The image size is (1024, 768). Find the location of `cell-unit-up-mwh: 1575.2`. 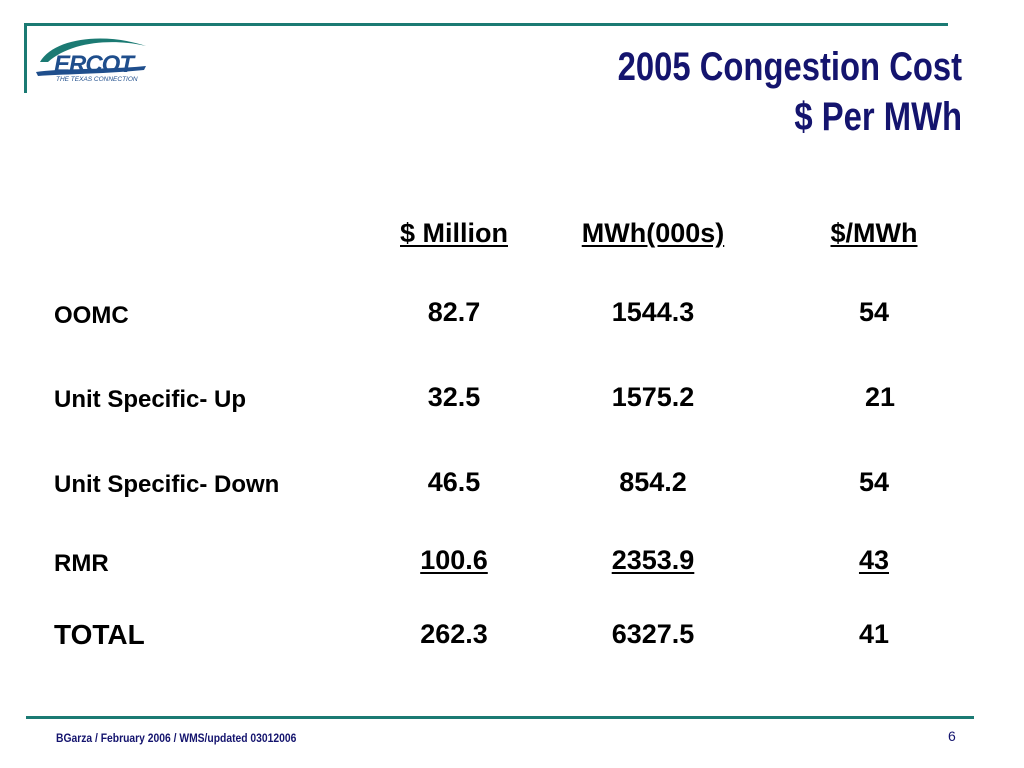

cell-unit-up-mwh: 1575.2 is located at coordinates (653, 397).